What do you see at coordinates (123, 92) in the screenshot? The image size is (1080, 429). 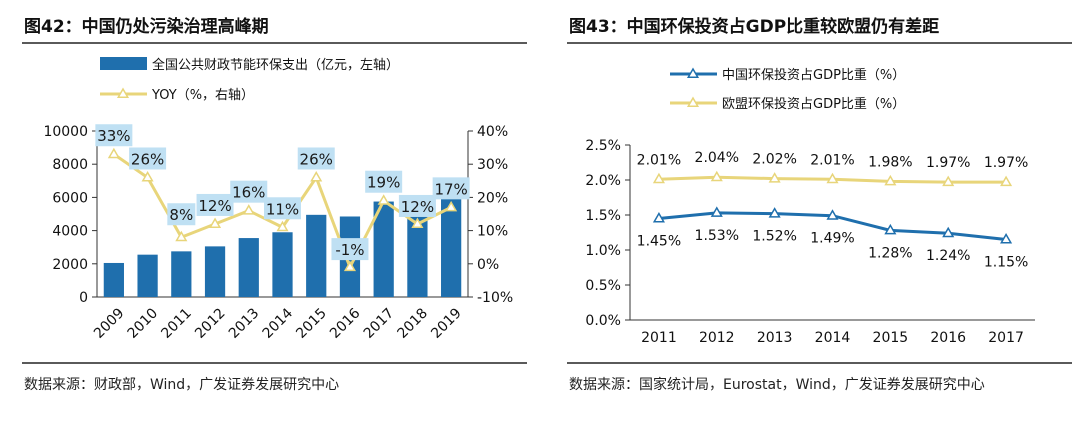 I see `legend-line-marker` at bounding box center [123, 92].